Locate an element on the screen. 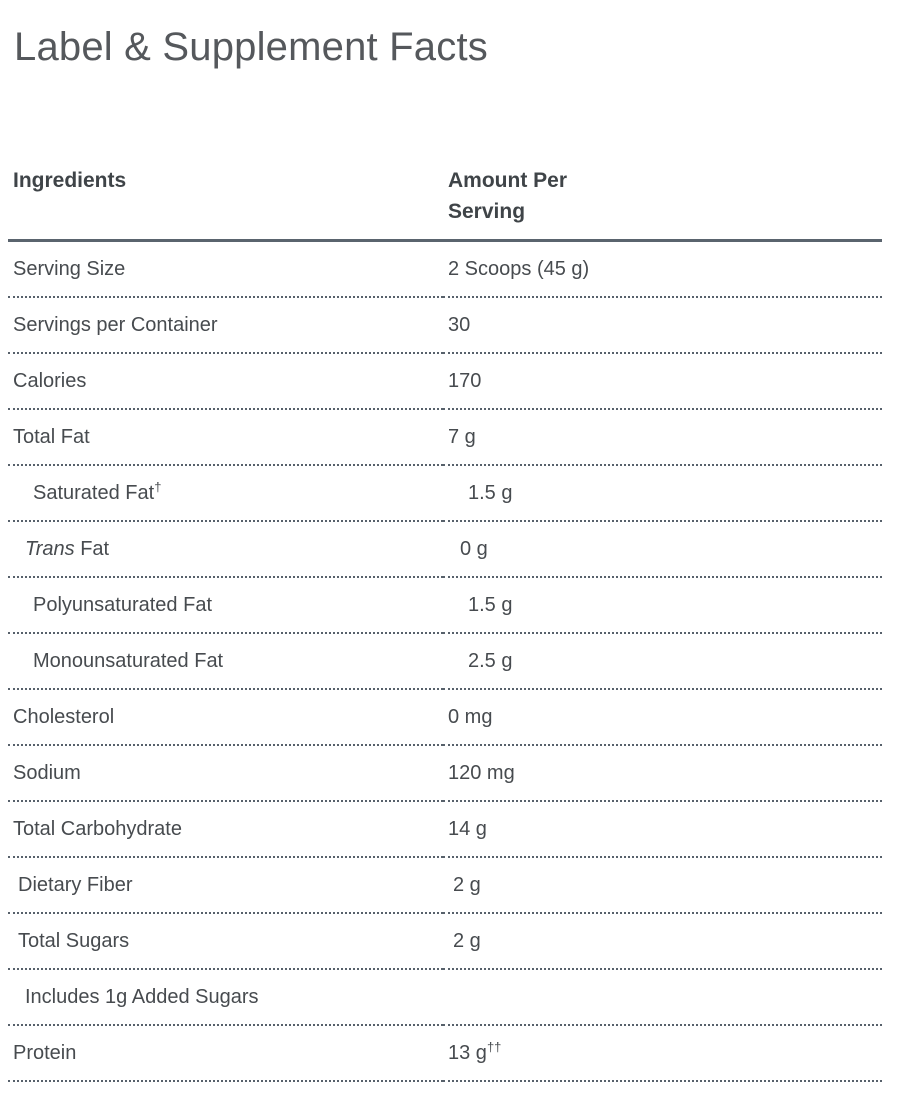  table-row: Trans Fat 0 g is located at coordinates (445, 549).